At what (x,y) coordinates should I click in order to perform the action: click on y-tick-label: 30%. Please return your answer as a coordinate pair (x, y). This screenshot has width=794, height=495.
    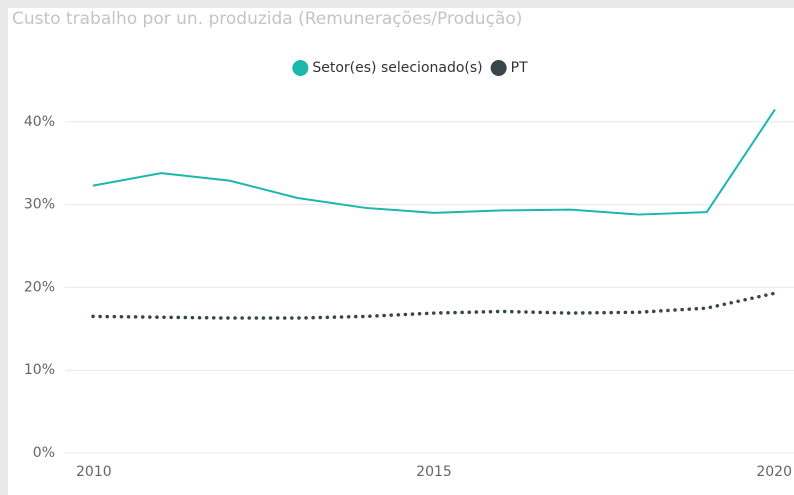
    Looking at the image, I should click on (39, 205).